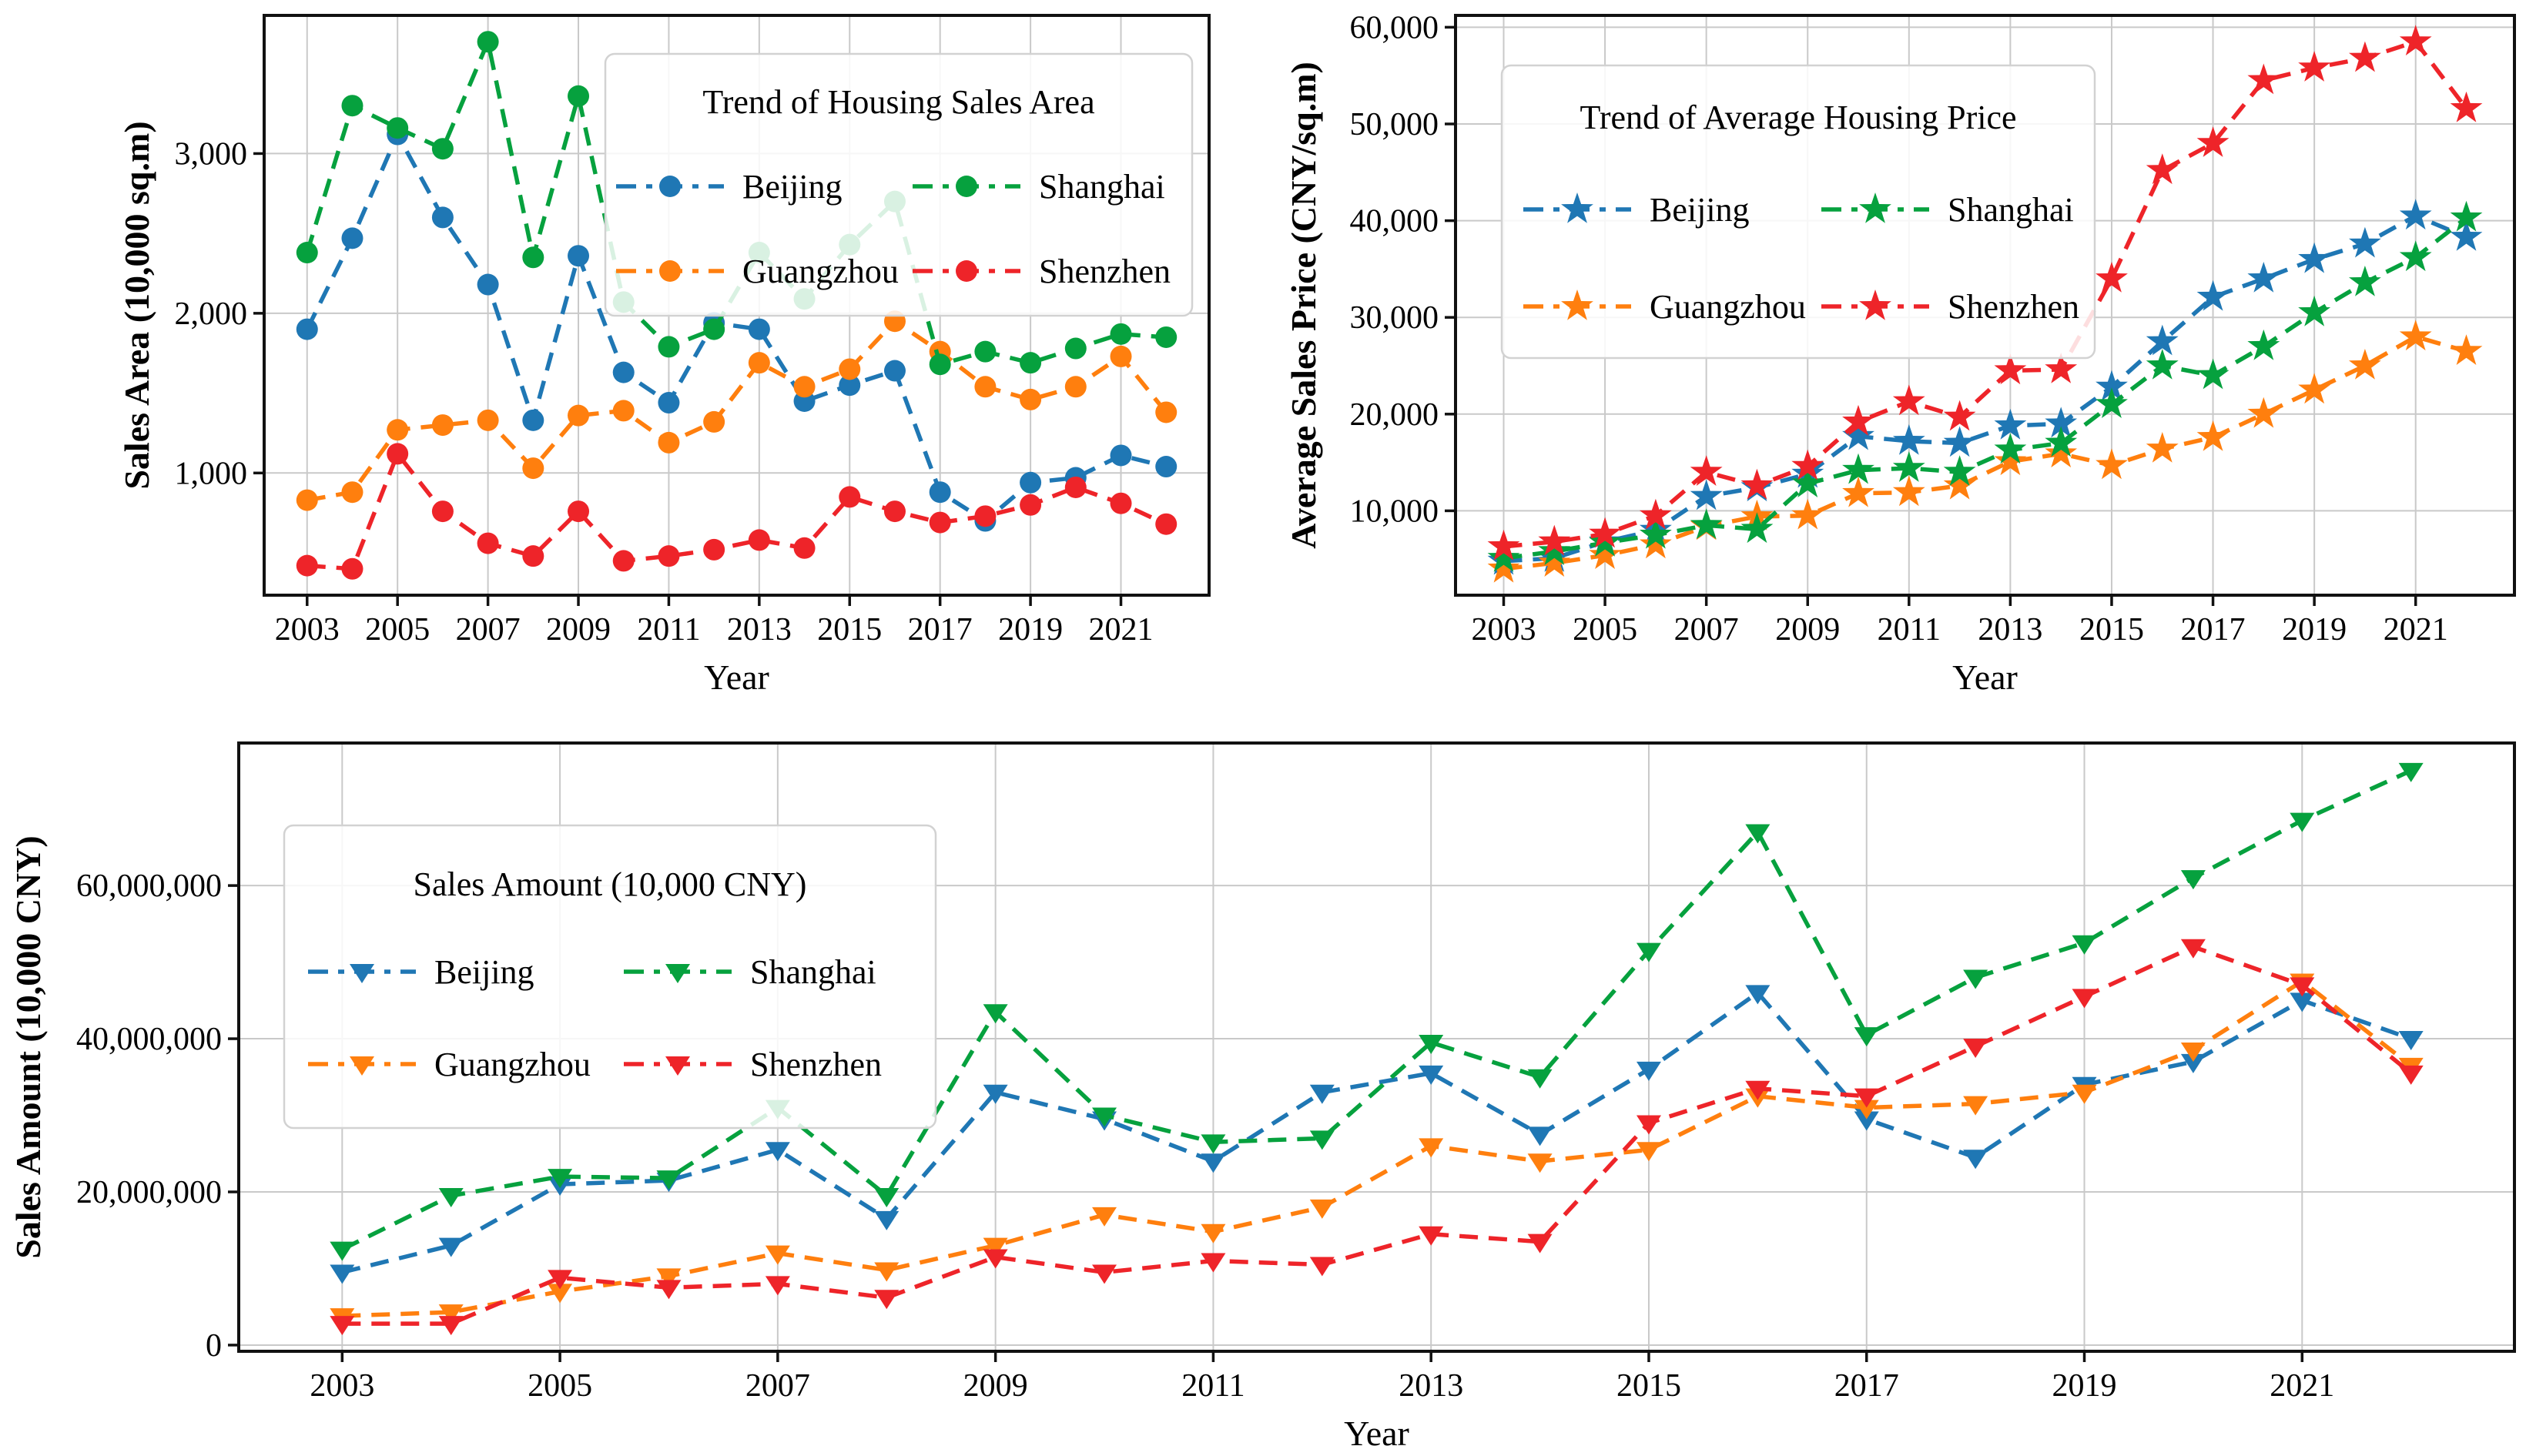  I want to click on series-shanghai, so click(1985, 386).